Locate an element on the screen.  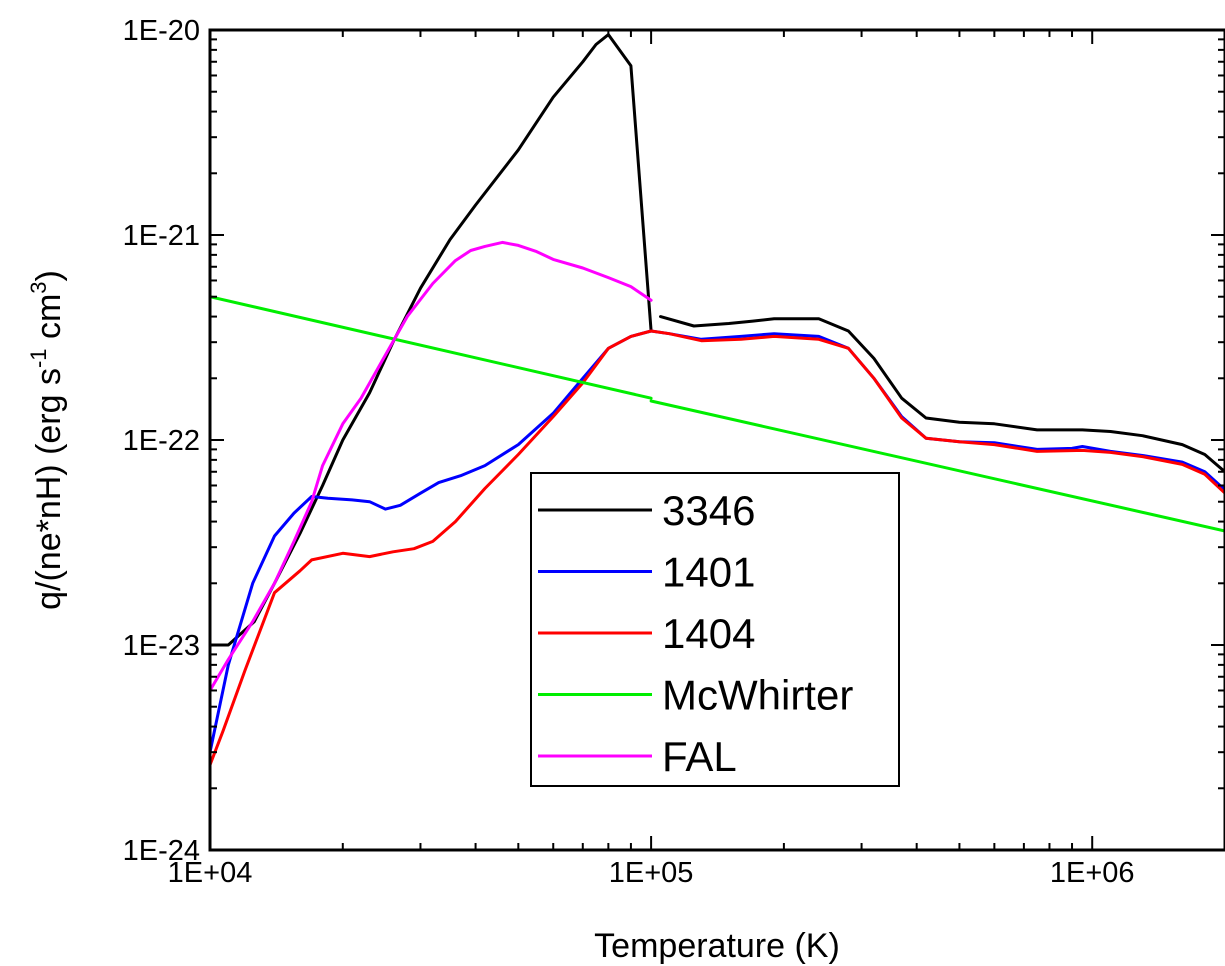
x-tick-label: 1E+06 is located at coordinates (1092, 873).